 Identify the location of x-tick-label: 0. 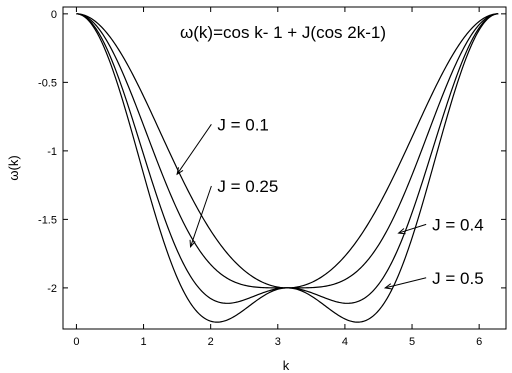
(76, 342).